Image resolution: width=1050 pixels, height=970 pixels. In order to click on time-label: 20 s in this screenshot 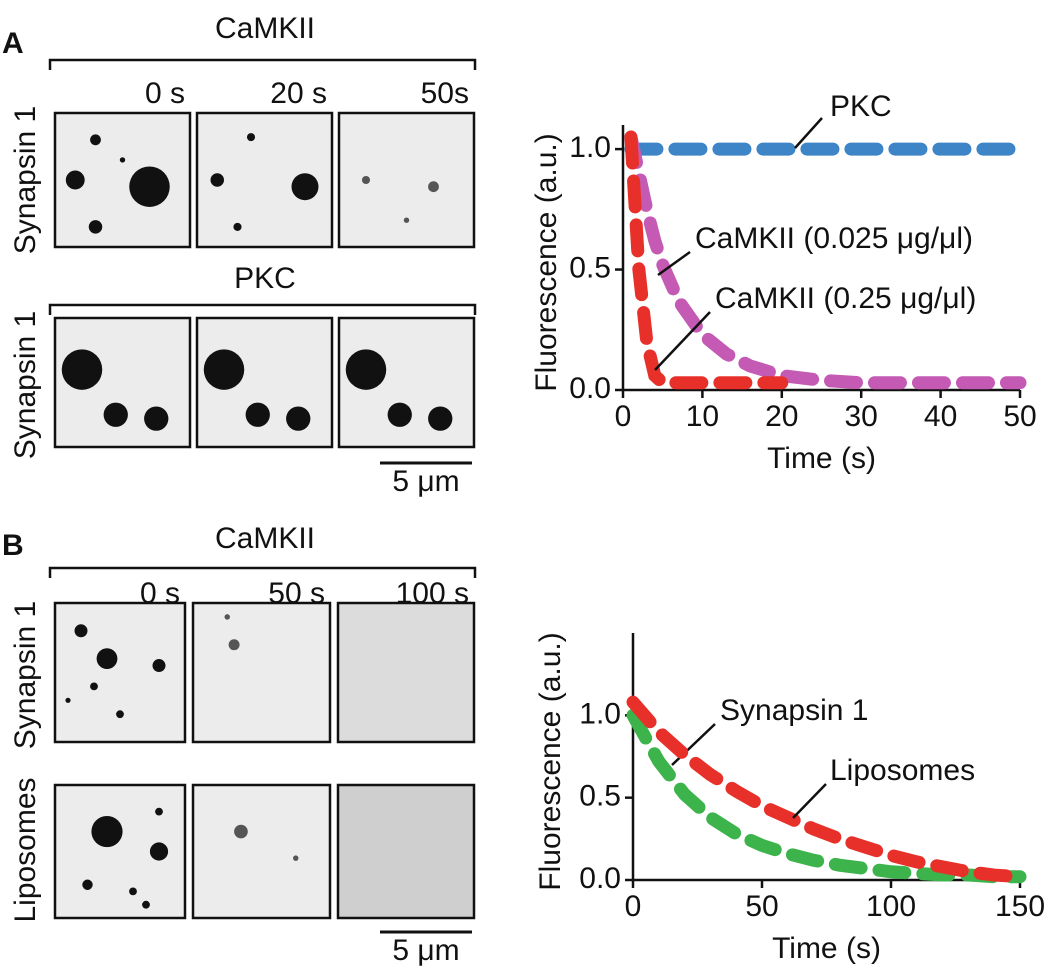, I will do `click(298, 93)`.